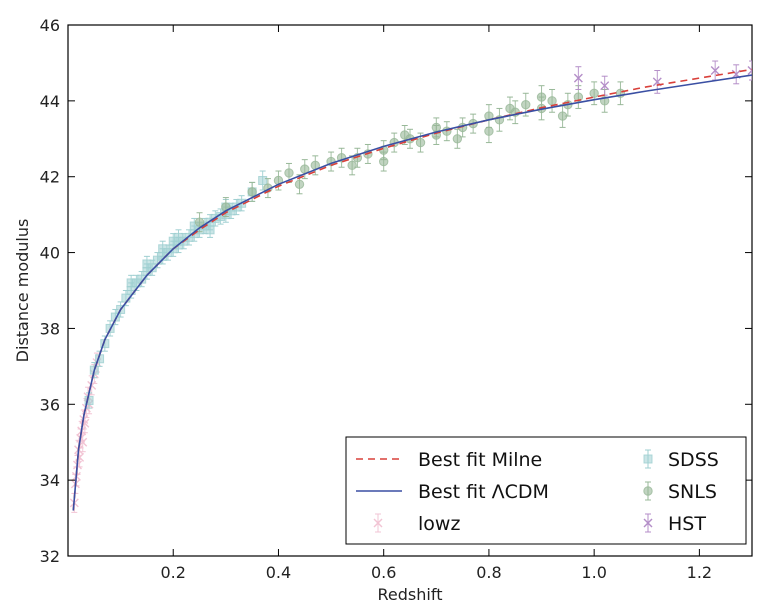 This screenshot has width=768, height=615. I want to click on legend-label: Best fit ΛCDM, so click(483, 492).